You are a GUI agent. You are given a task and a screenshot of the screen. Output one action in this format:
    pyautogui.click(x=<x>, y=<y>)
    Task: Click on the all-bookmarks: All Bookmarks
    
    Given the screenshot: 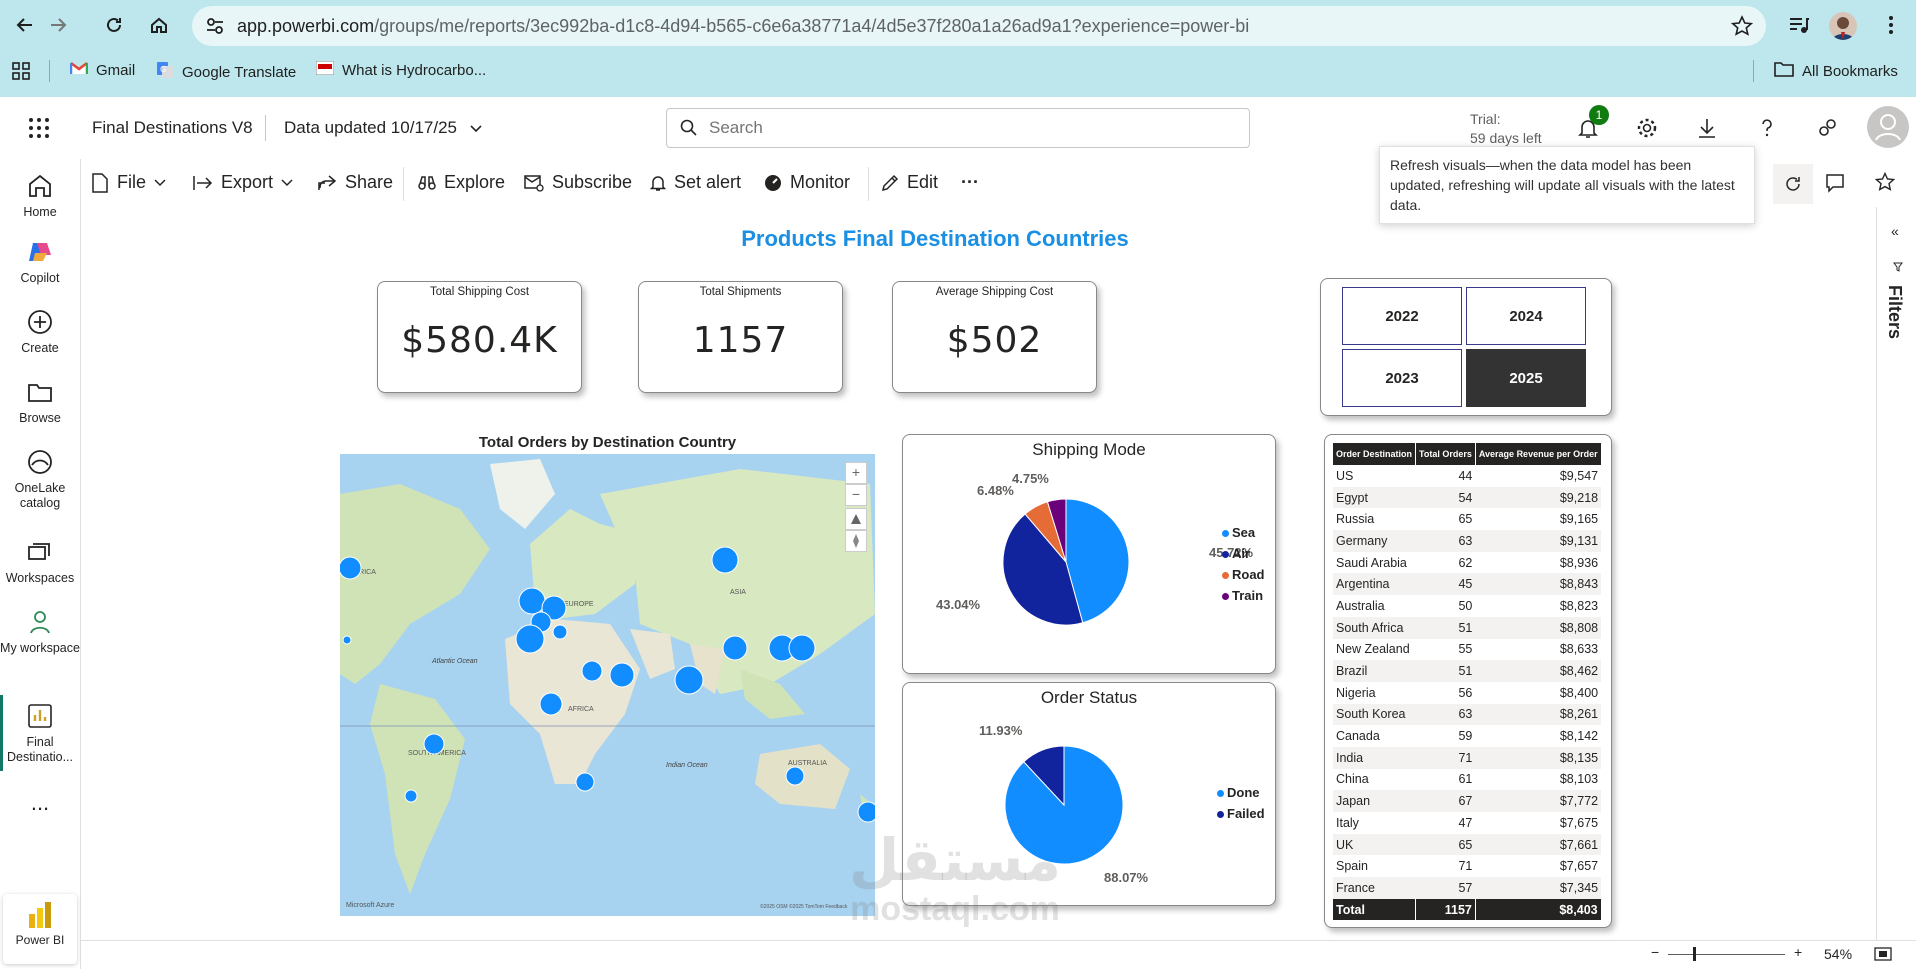 What is the action you would take?
    pyautogui.click(x=1836, y=71)
    